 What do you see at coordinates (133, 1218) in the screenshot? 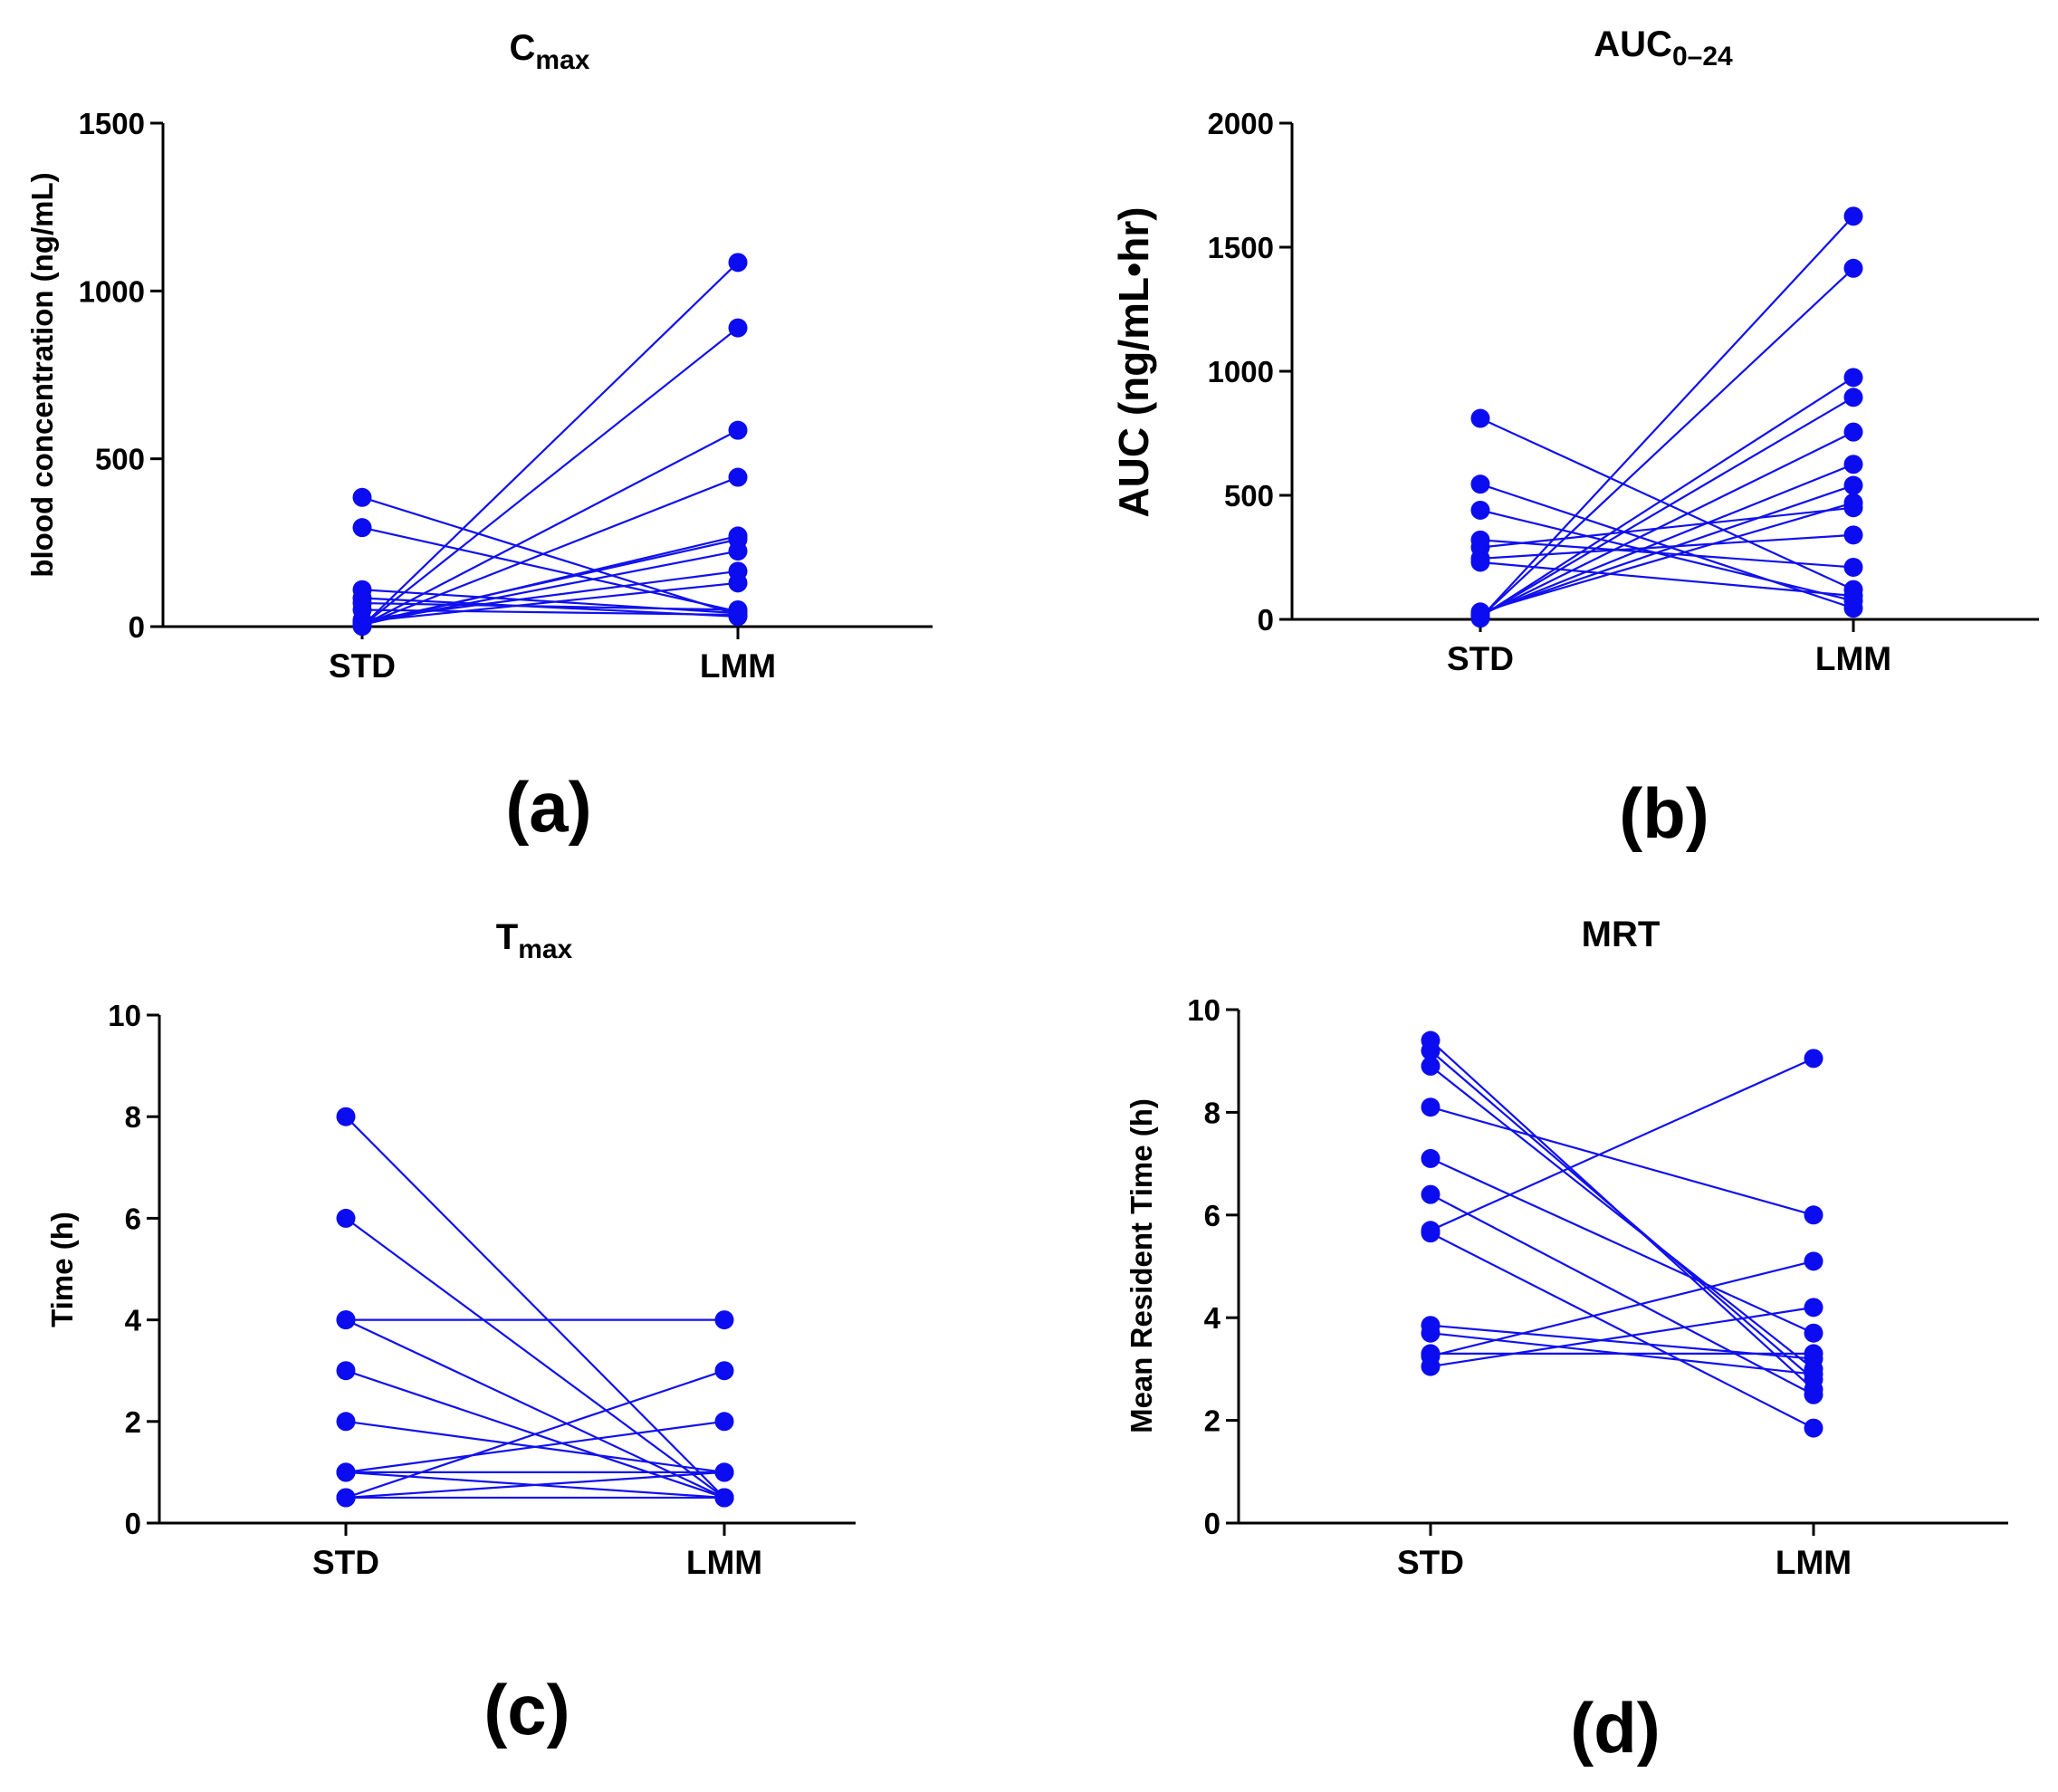
I see `y-tick-label: 6` at bounding box center [133, 1218].